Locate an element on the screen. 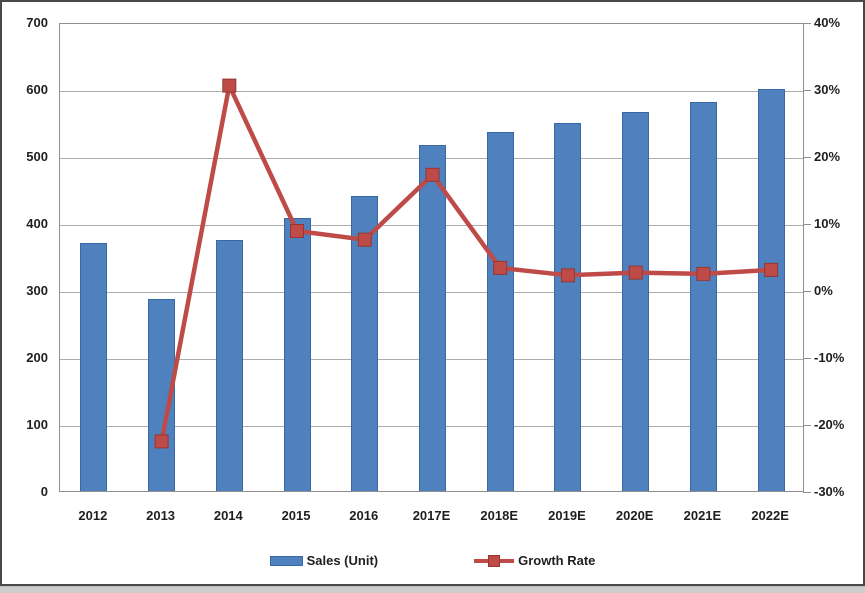 The image size is (865, 593). left-axis-tick-label: 0 is located at coordinates (44, 491).